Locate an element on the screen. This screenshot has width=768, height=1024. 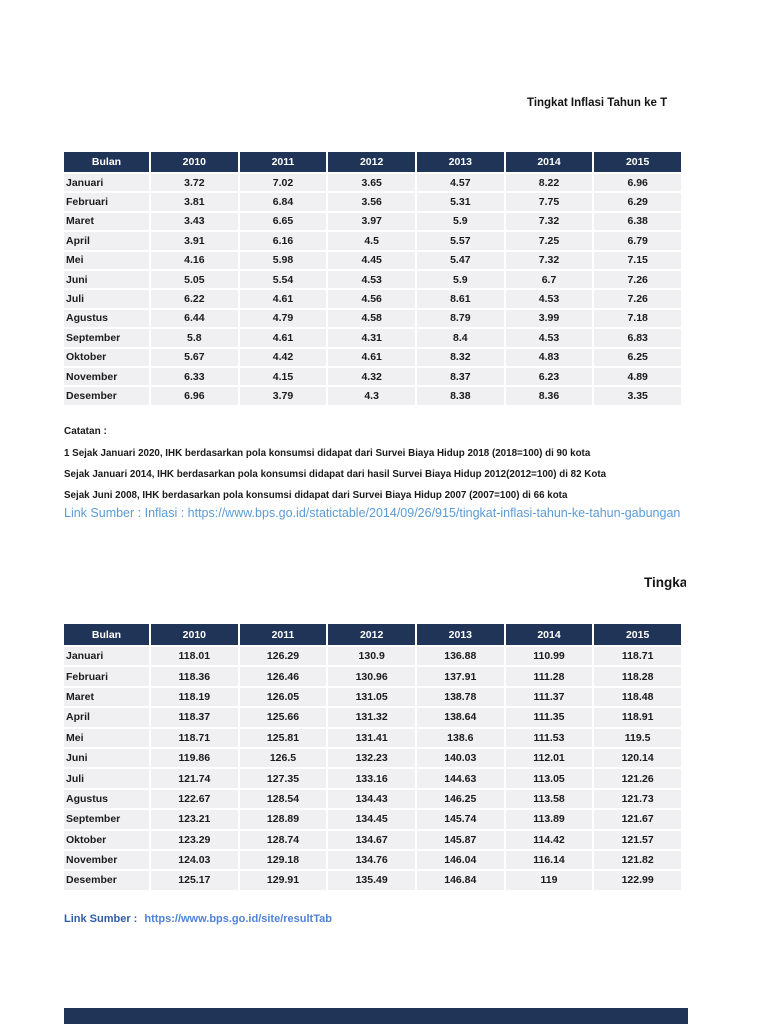
value-cell: 7.15 is located at coordinates (637, 260).